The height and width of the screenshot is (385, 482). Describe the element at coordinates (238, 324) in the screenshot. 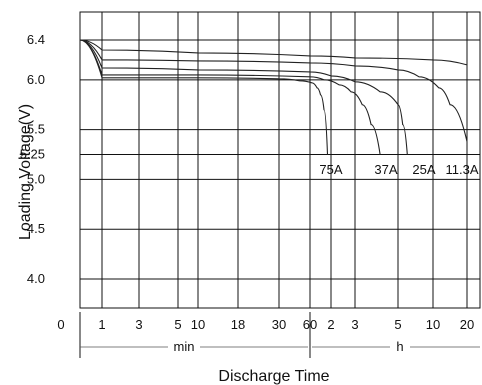

I see `x-tick-label: 18` at that location.